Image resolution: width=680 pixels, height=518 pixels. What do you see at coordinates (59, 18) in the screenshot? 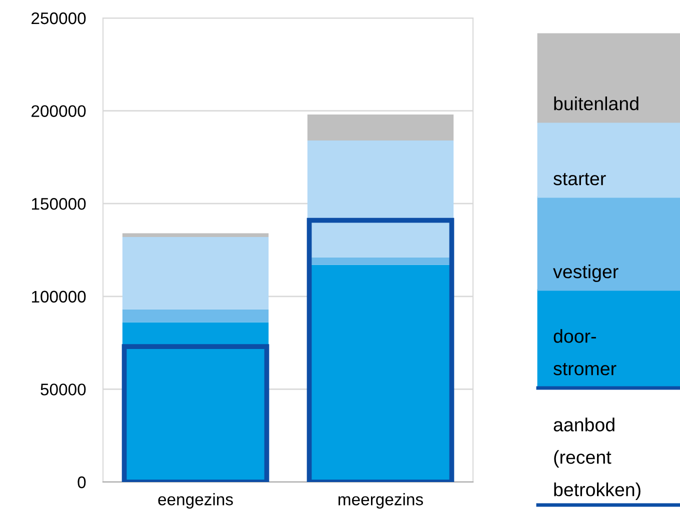
I see `y-tick-label: 250000` at bounding box center [59, 18].